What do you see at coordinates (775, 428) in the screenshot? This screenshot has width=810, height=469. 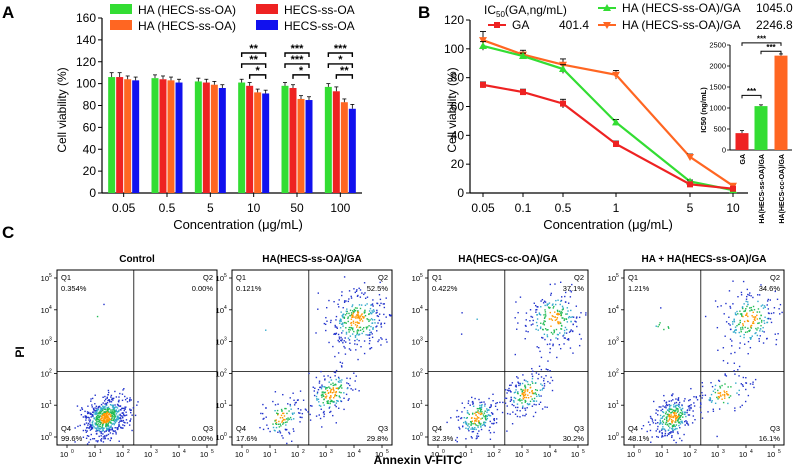 I see `flow-quadrant-name: Q3` at bounding box center [775, 428].